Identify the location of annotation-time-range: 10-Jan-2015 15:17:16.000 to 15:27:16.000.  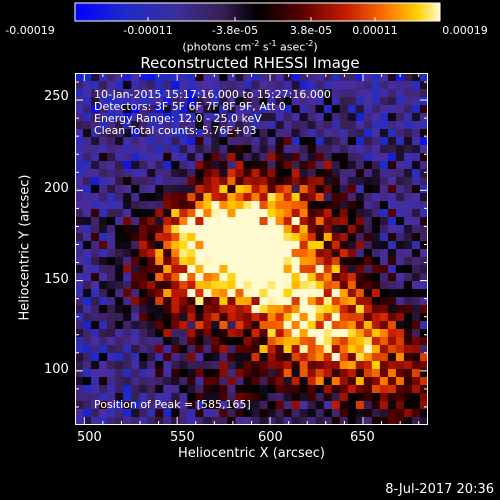
(212, 94).